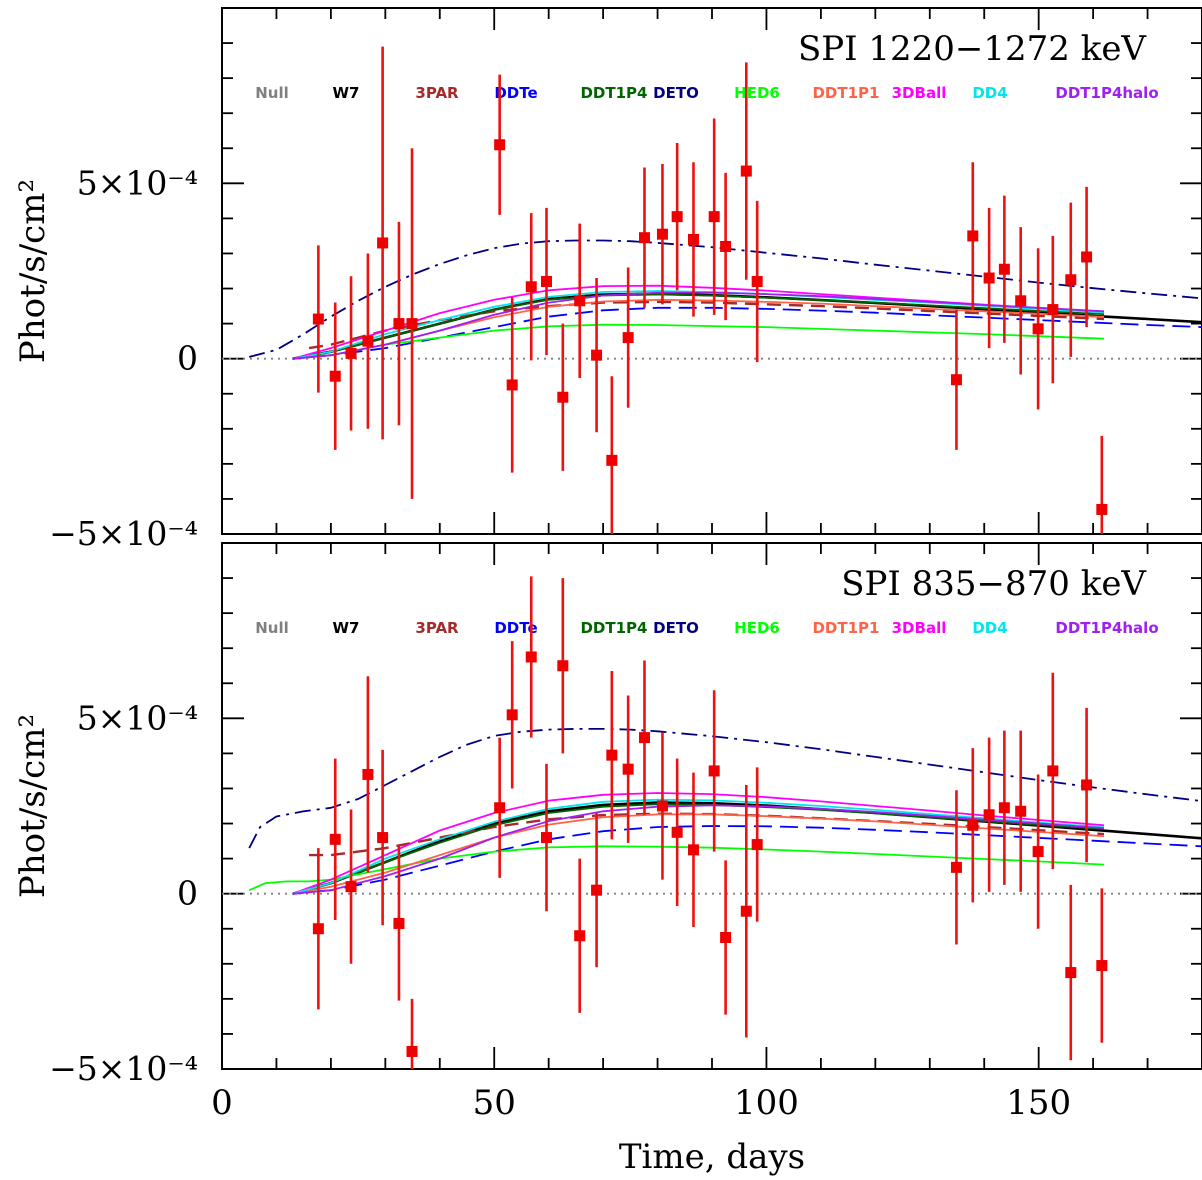 This screenshot has height=1180, width=1202. I want to click on panel-title: SPI 835−870 keV, so click(994, 584).